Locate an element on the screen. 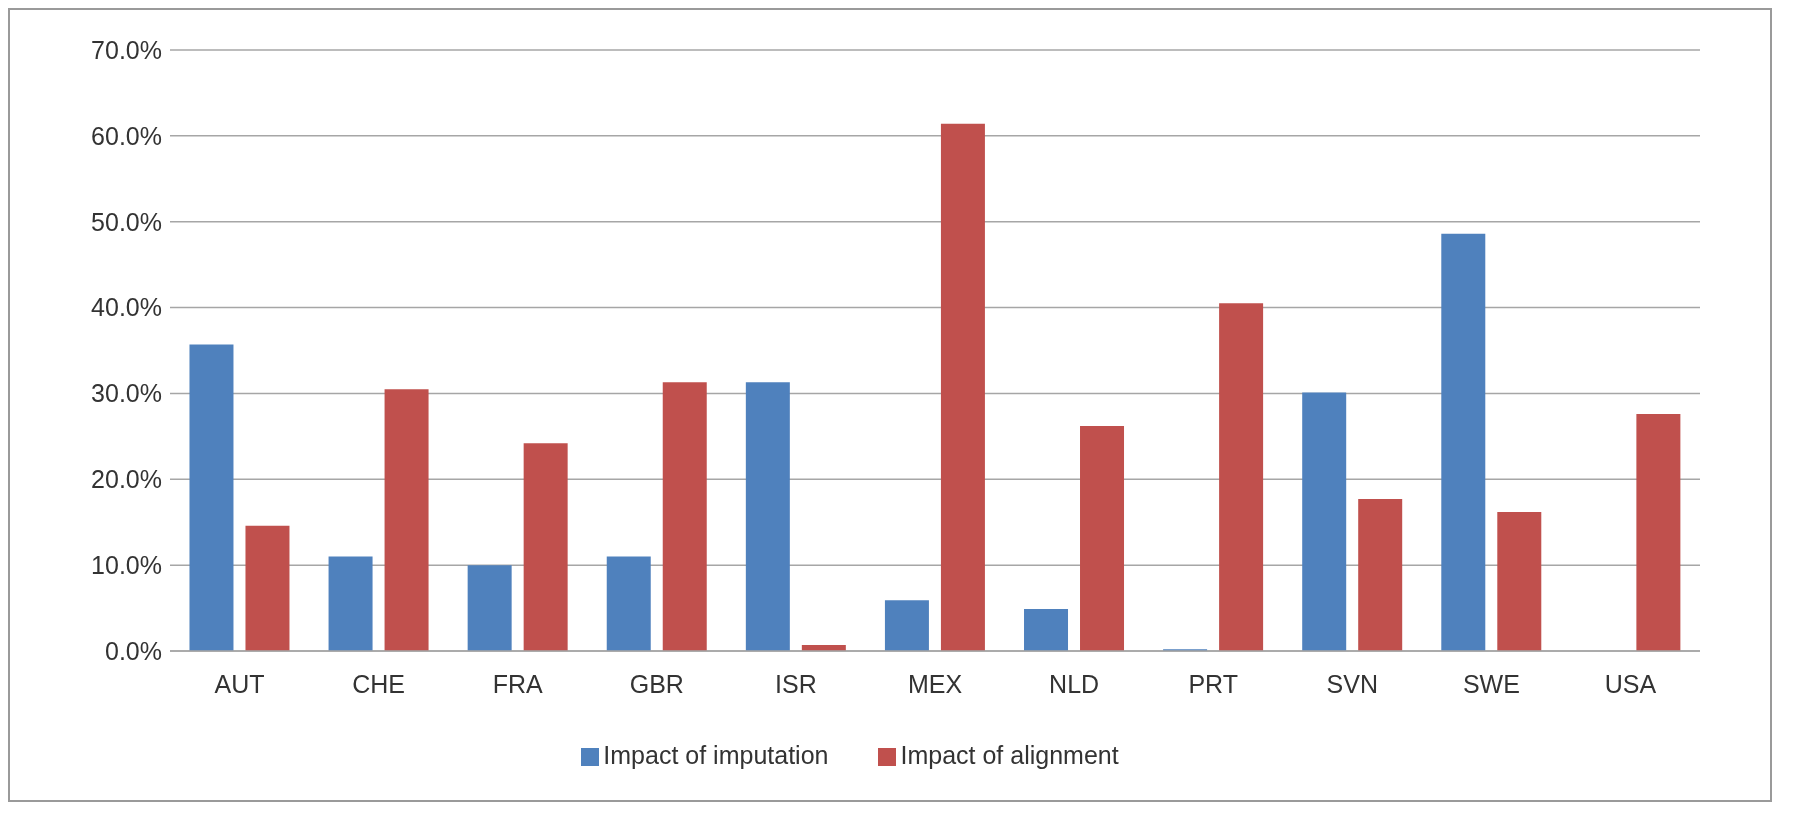 Image resolution: width=1797 pixels, height=822 pixels. x-tick-label: ISR is located at coordinates (796, 683).